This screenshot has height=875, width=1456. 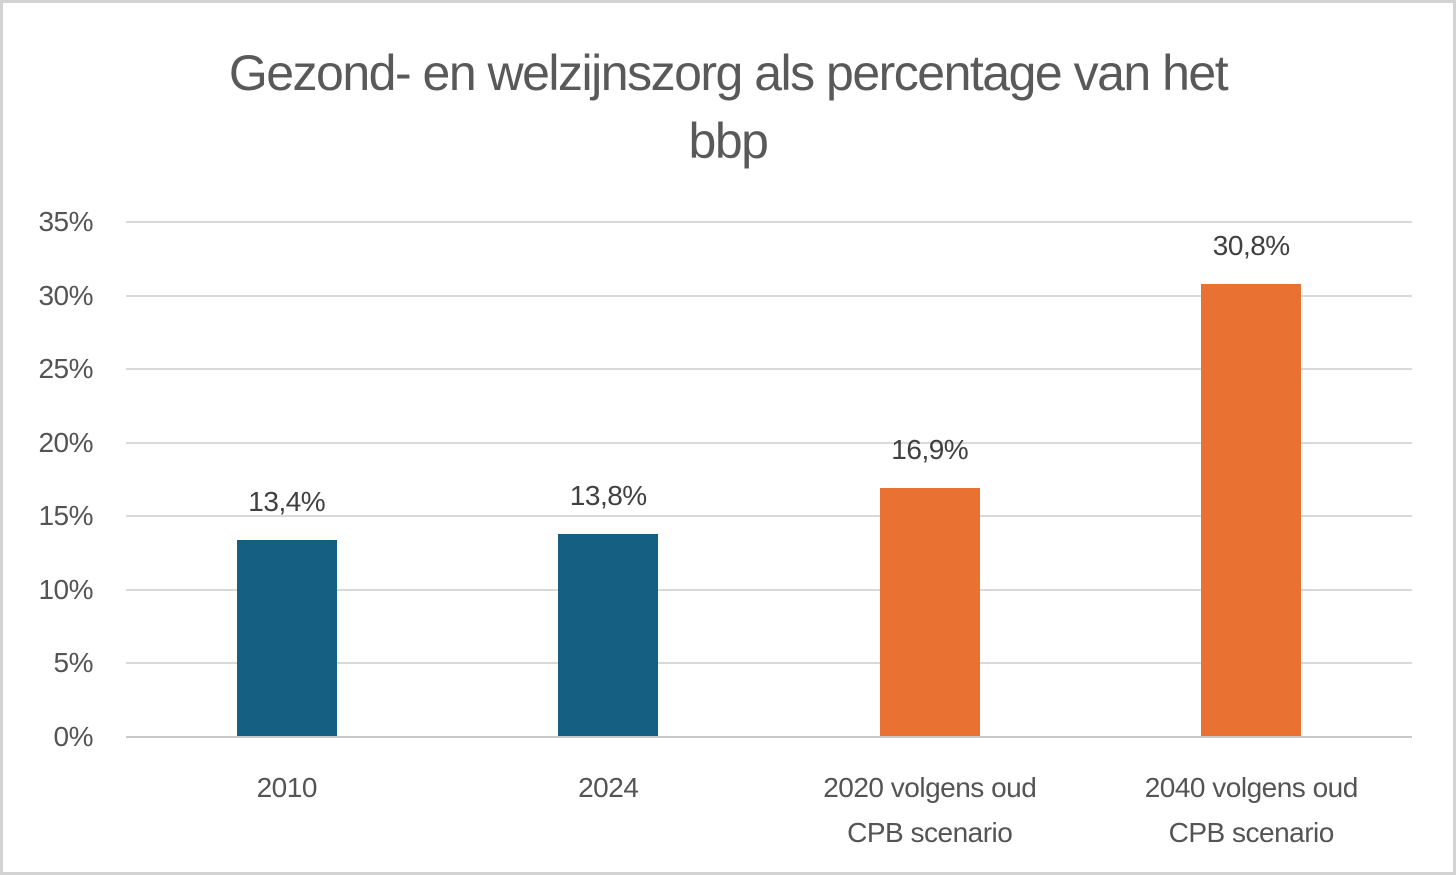 I want to click on bar-2020, so click(x=929, y=612).